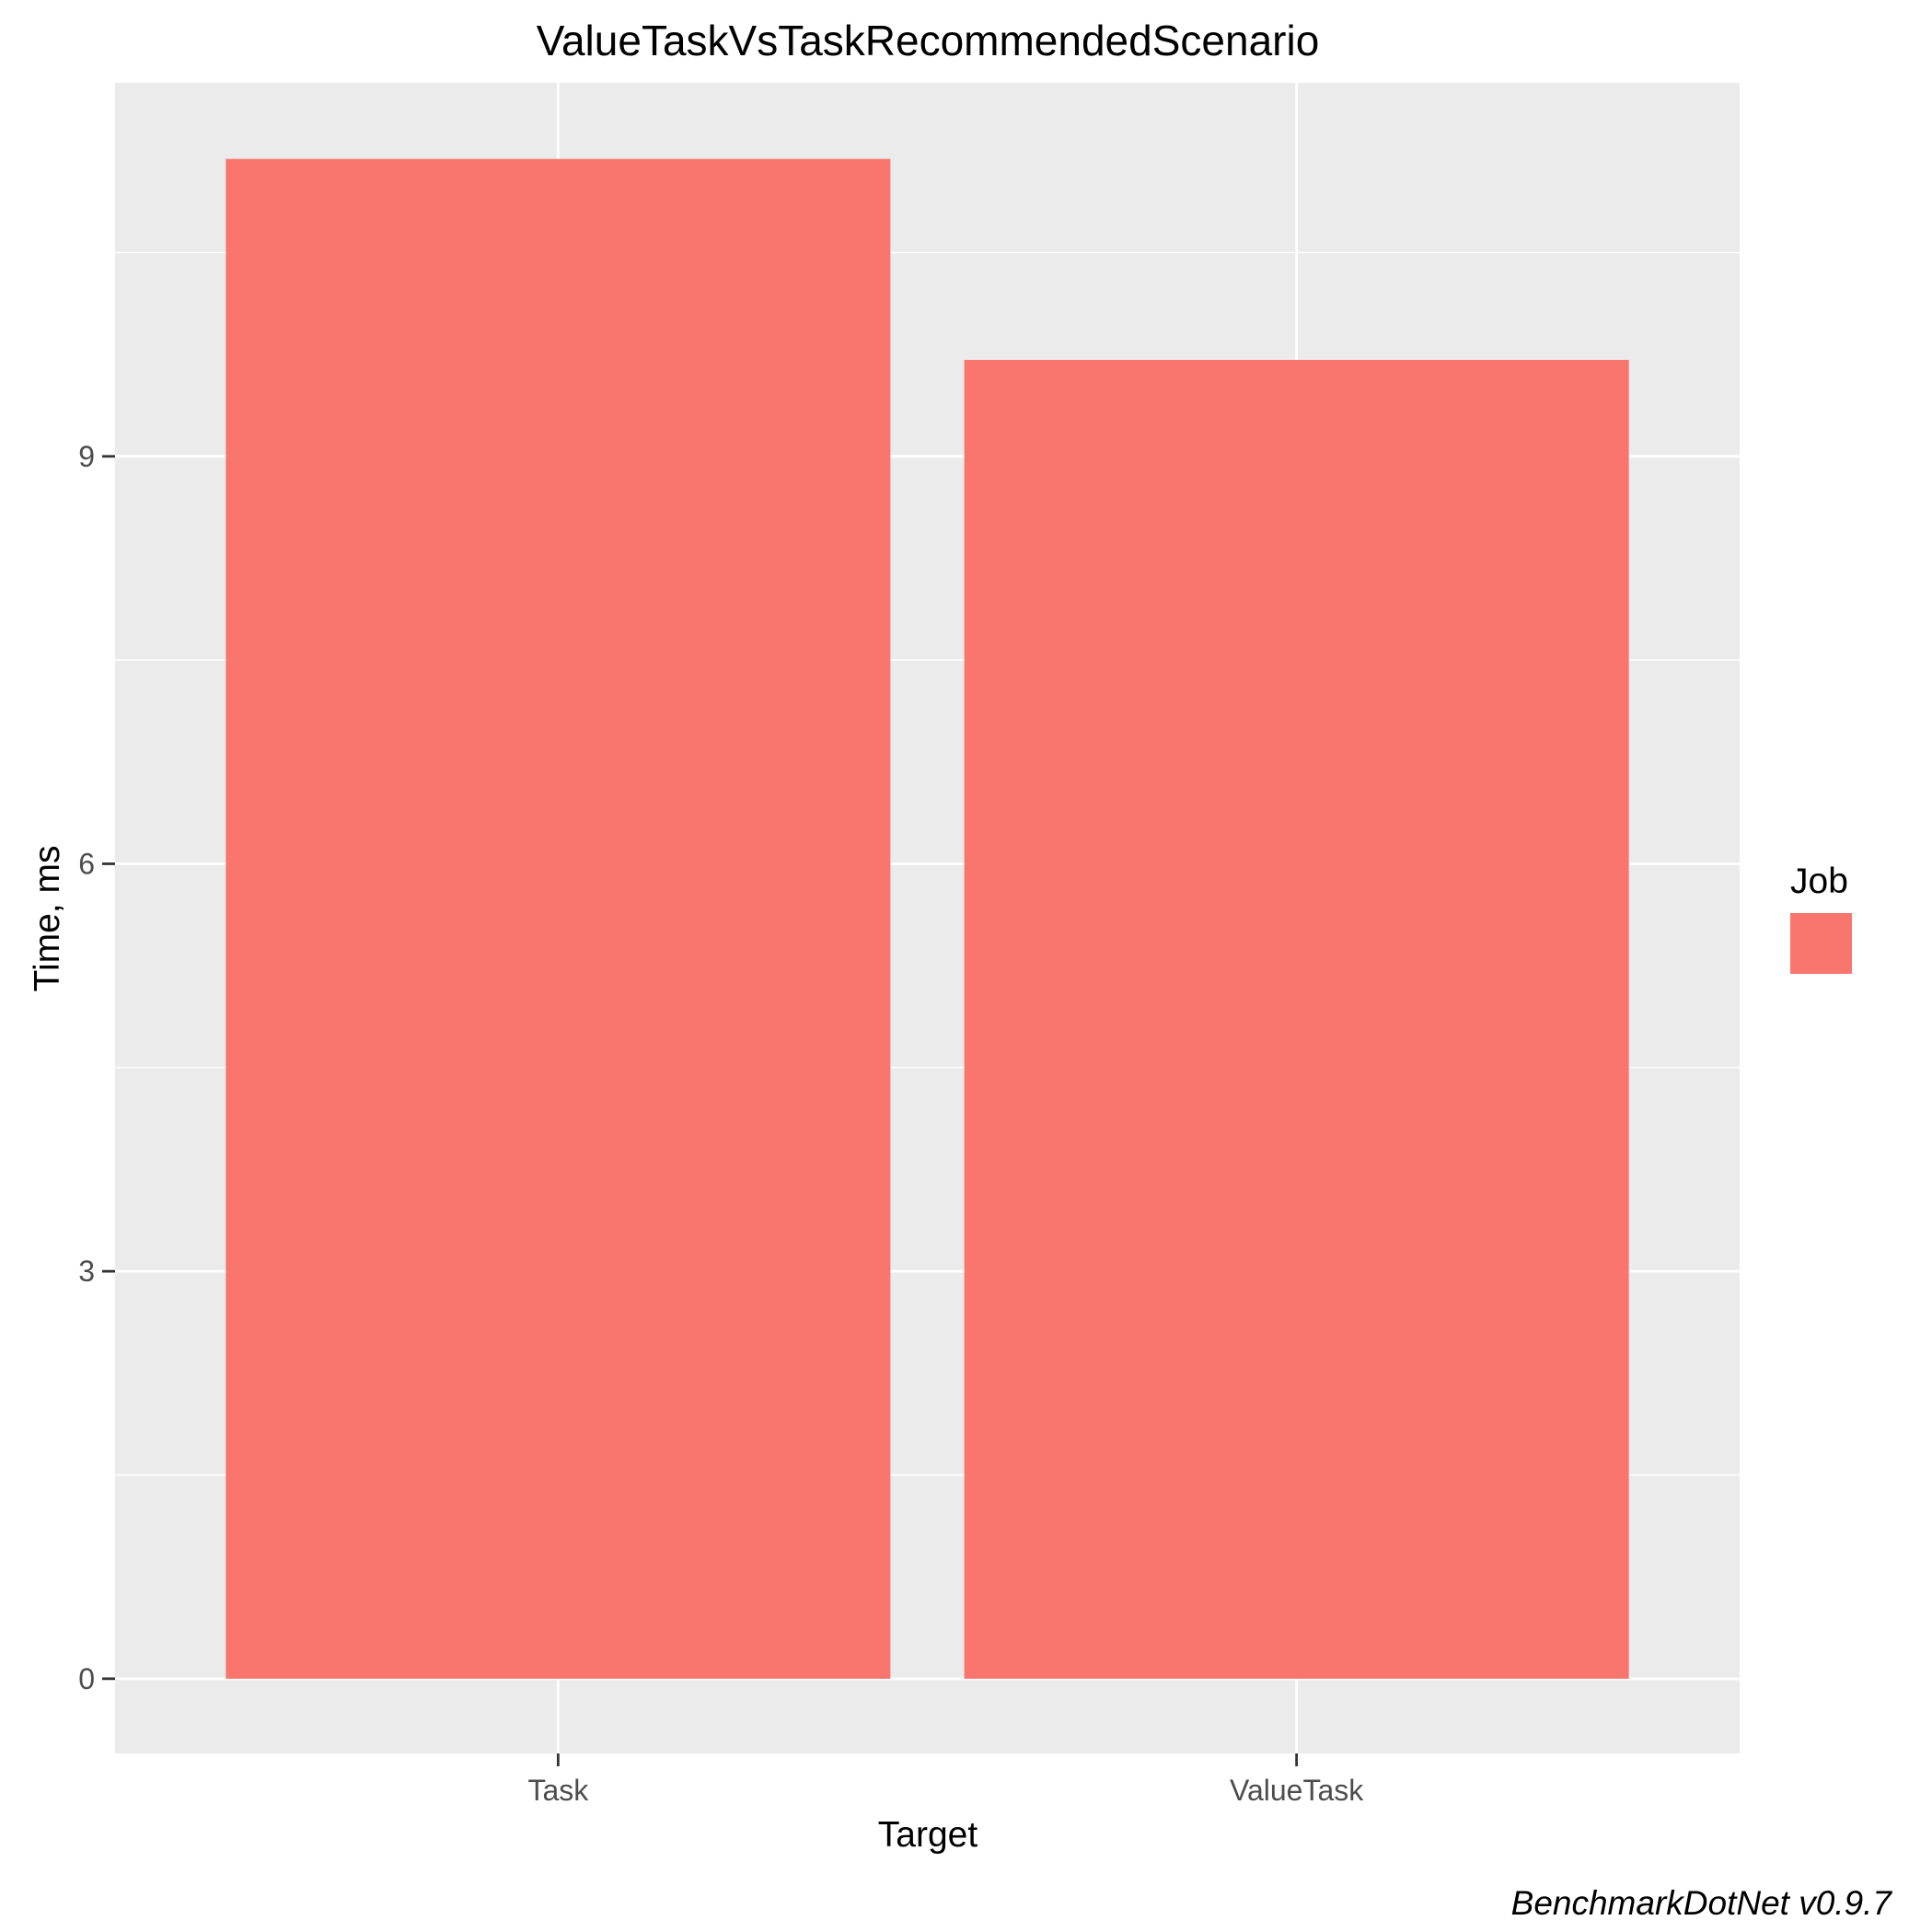 The width and height of the screenshot is (1932, 1932). What do you see at coordinates (87, 863) in the screenshot?
I see `y-tick-label: 6` at bounding box center [87, 863].